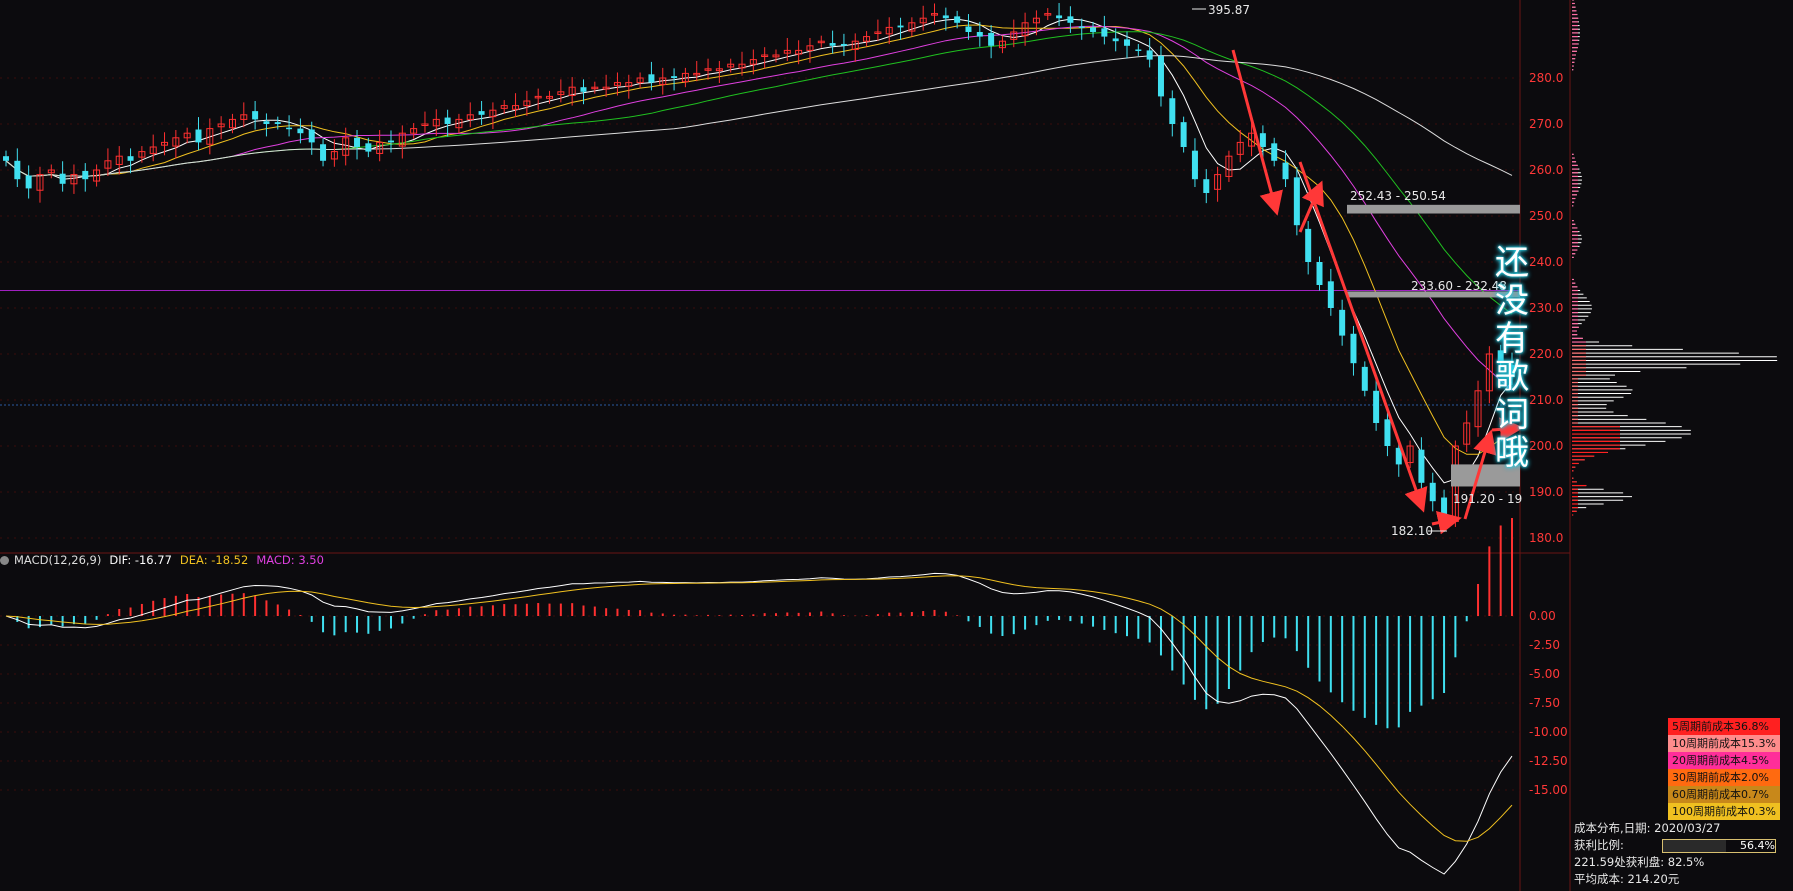 This screenshot has height=891, width=1793. What do you see at coordinates (1512, 415) in the screenshot?
I see `vertical-text-char: 词` at bounding box center [1512, 415].